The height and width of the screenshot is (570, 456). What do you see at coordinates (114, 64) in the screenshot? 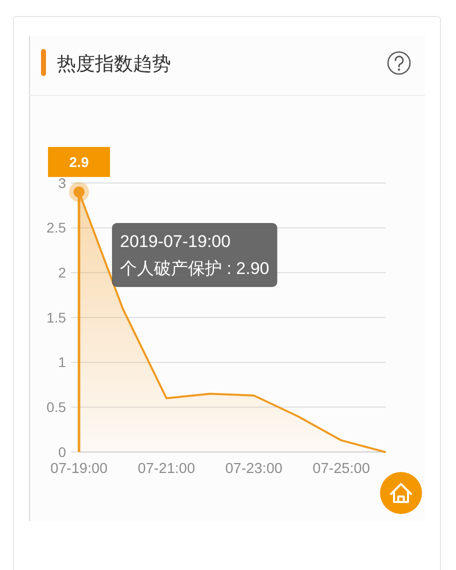
I see `chart-title: 热度指数趋势` at bounding box center [114, 64].